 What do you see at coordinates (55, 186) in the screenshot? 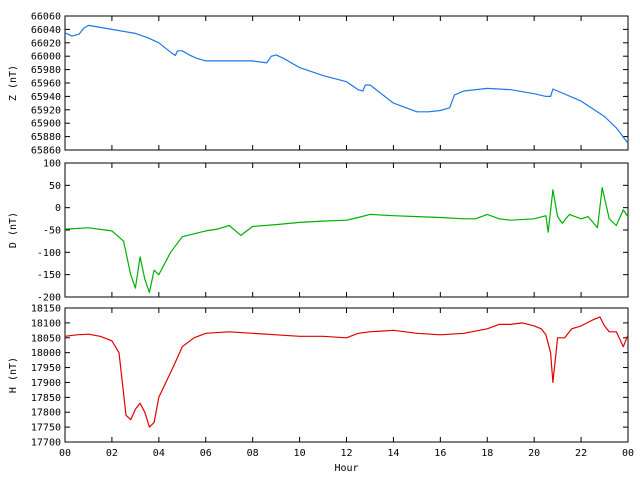
I see `d-ytick-label: 50` at bounding box center [55, 186].